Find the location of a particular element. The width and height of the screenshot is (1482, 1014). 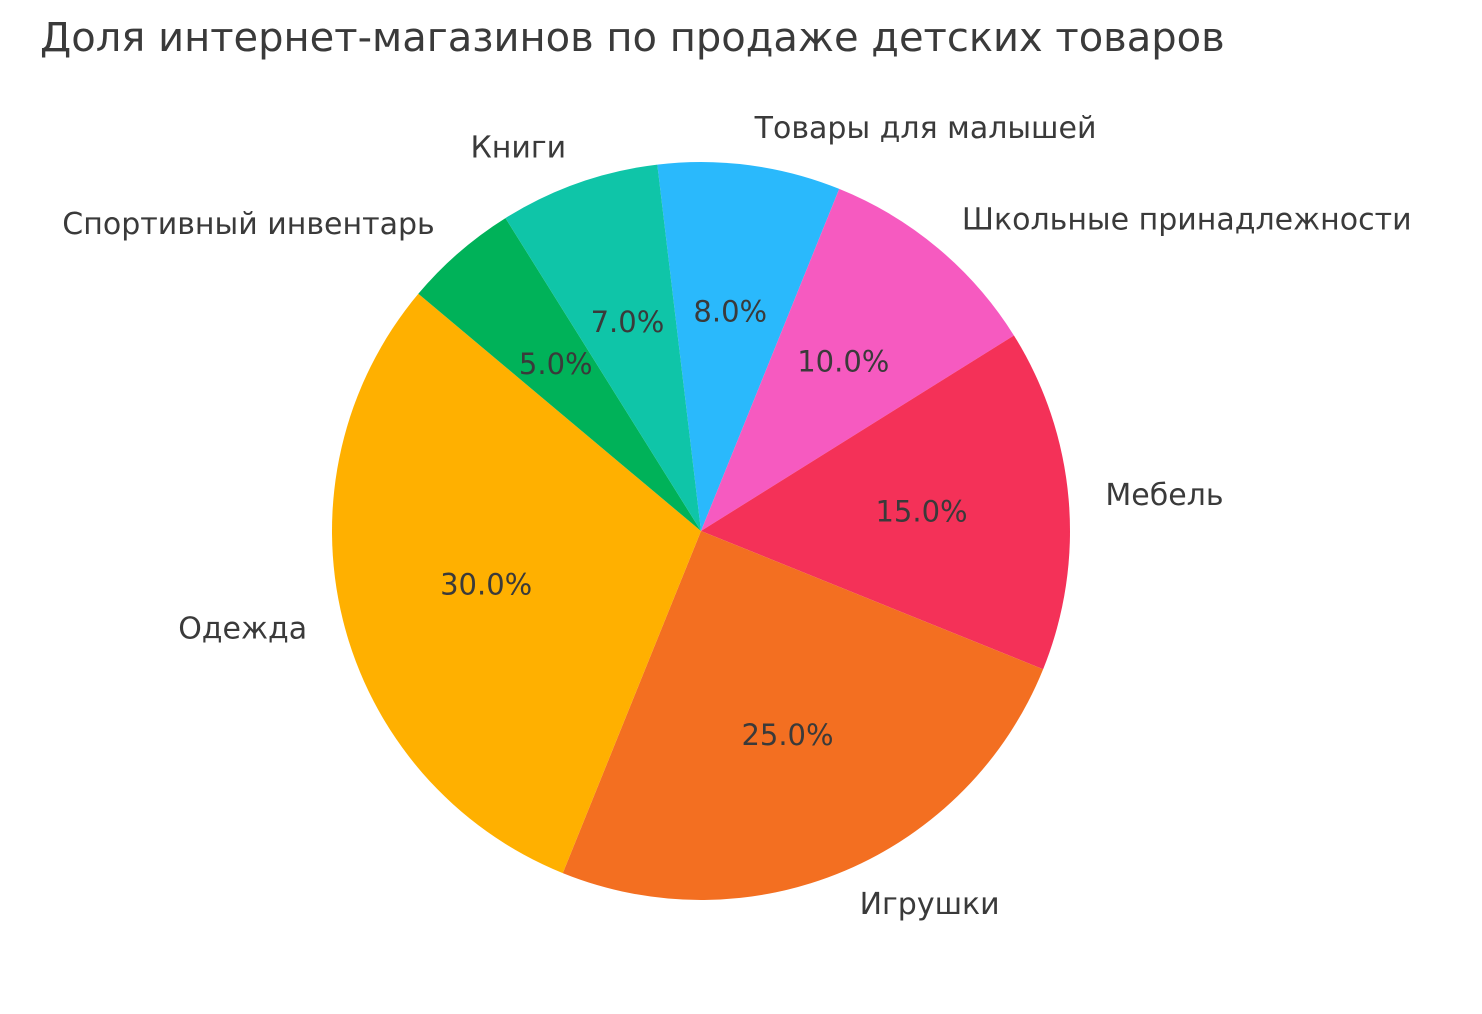

slice-label-1: Школьные принадлежности is located at coordinates (1187, 220).